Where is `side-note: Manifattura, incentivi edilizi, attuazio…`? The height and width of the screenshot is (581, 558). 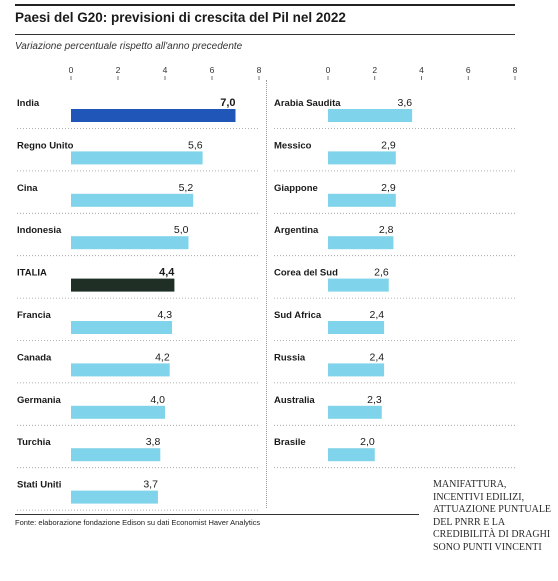 side-note: Manifattura, incentivi edilizi, attuazio… is located at coordinates (492, 516).